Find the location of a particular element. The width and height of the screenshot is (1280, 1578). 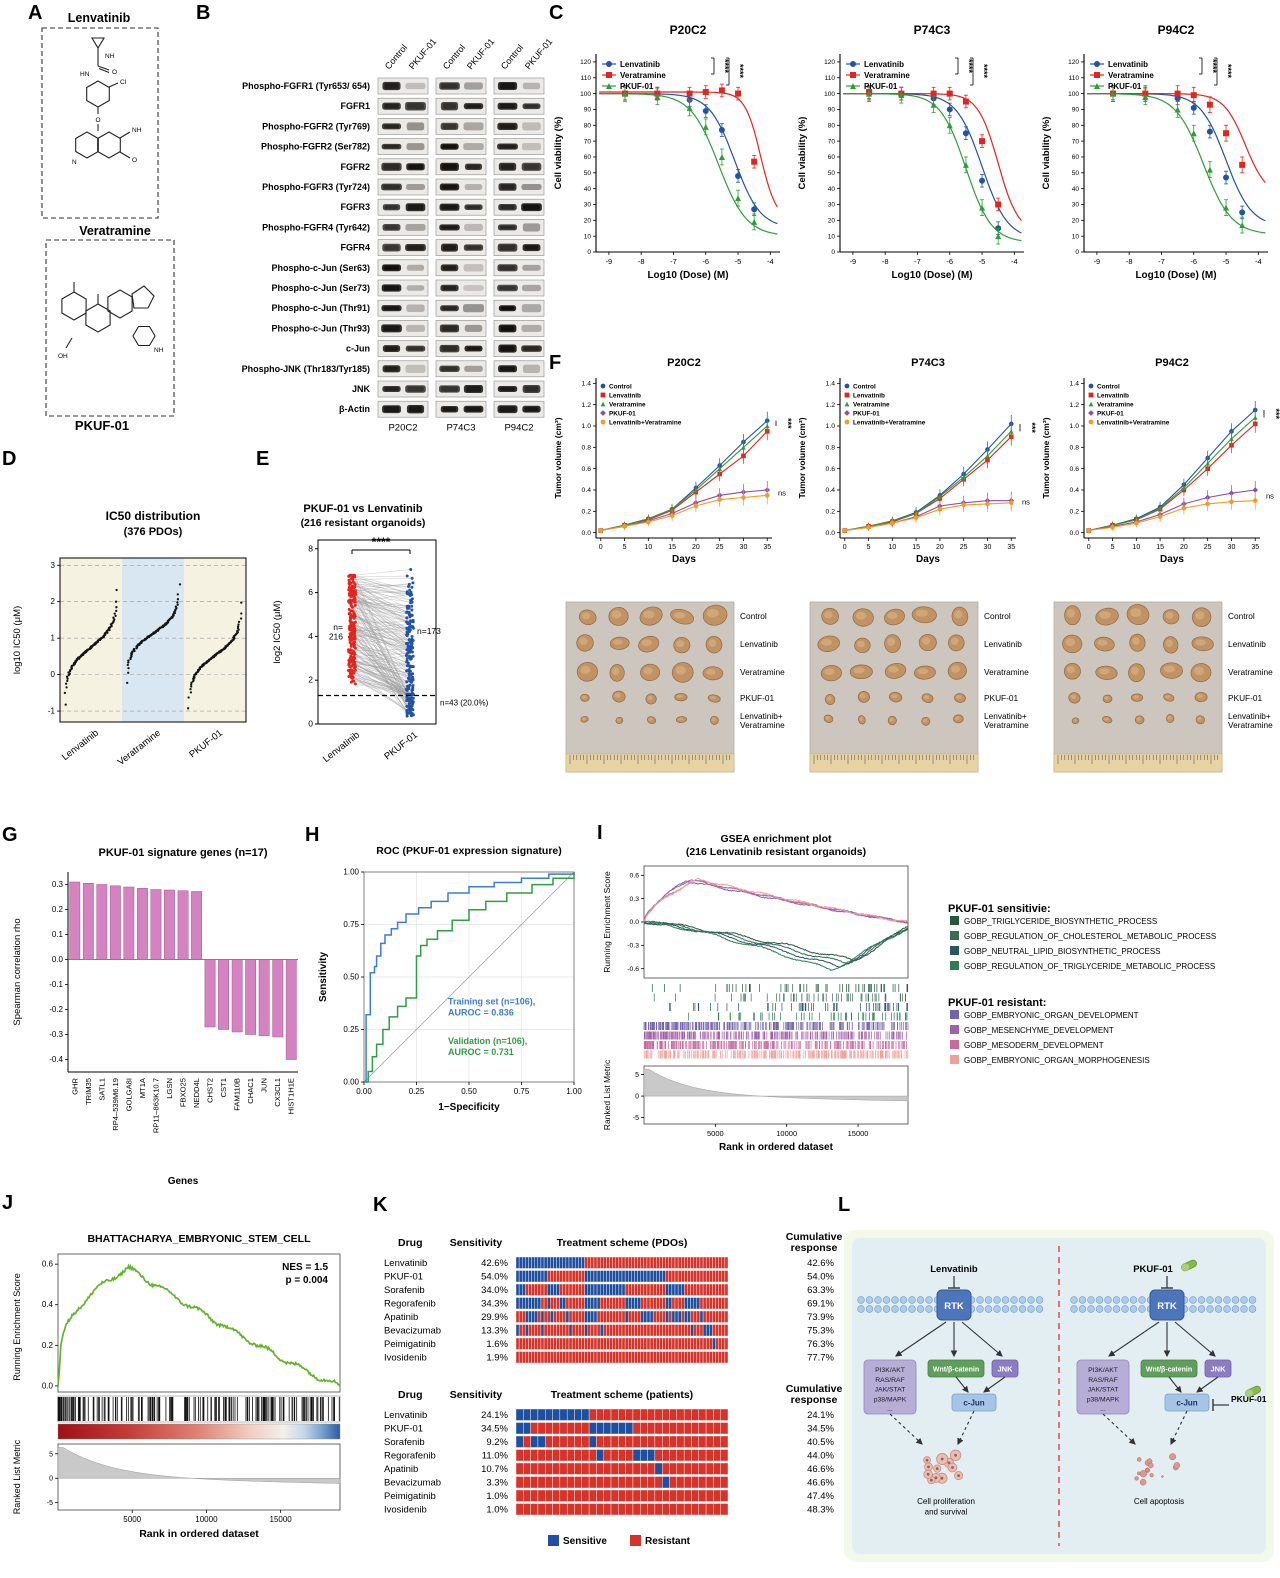

pathway-line: RAS/RAF is located at coordinates (889, 1380).